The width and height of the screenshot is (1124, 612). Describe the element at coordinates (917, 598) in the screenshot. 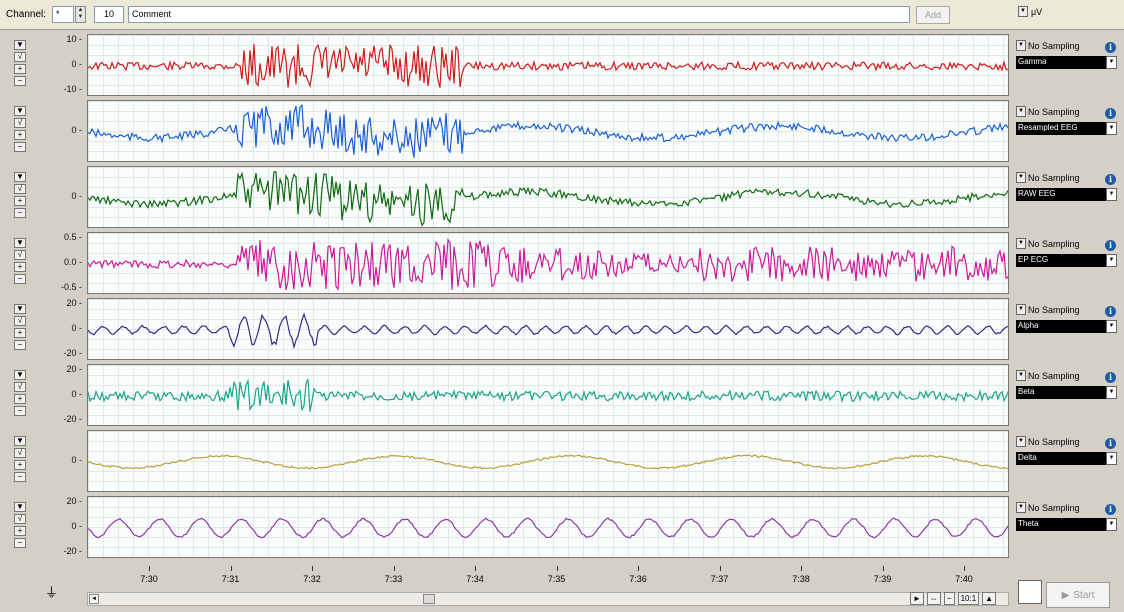

I see `scroll-right-icon: ►` at that location.